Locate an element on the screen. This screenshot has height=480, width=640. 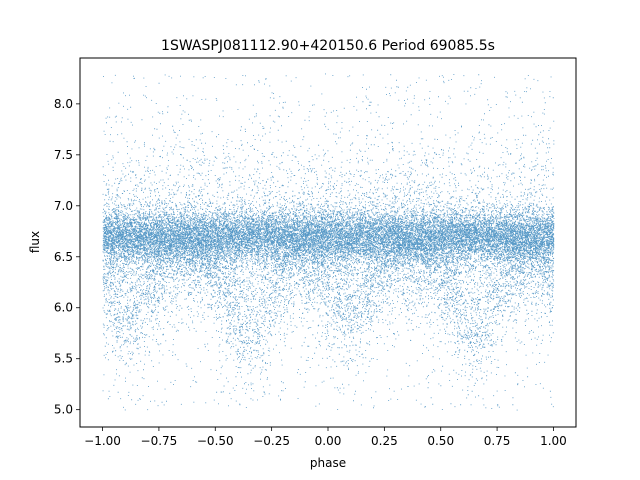
x-axis-ticks: −1.00 −0.75 −0.50 −0.25 0.00 0.25 0.50 0.75 1.00 is located at coordinates (325, 437).